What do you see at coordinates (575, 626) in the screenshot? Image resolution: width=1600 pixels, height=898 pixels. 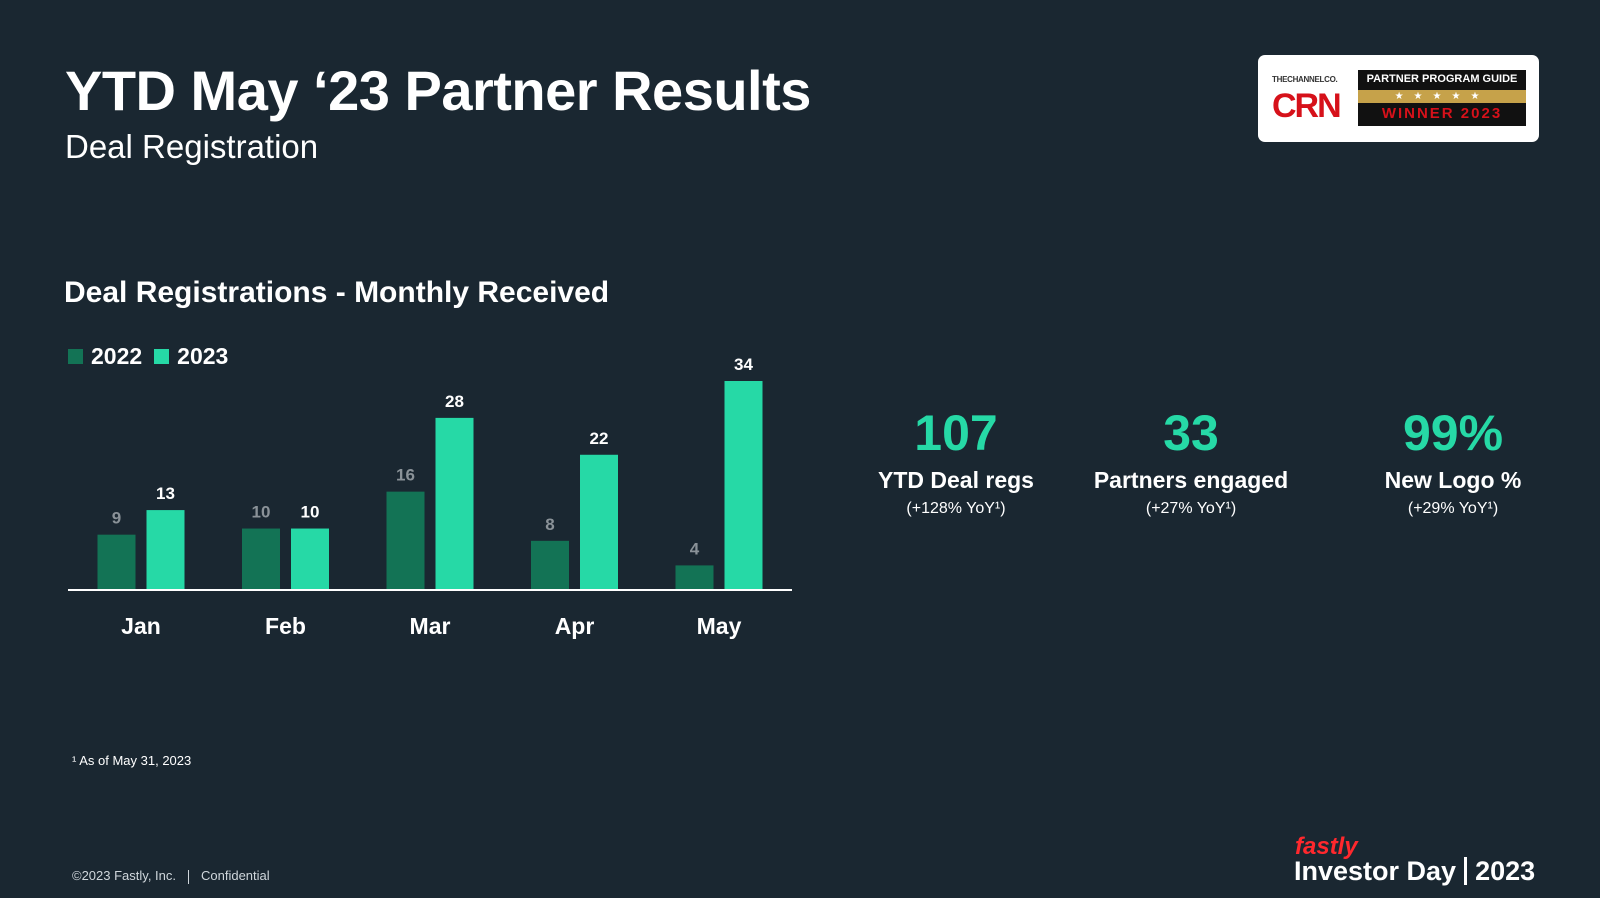 I see `x-tick-label-apr: Apr` at bounding box center [575, 626].